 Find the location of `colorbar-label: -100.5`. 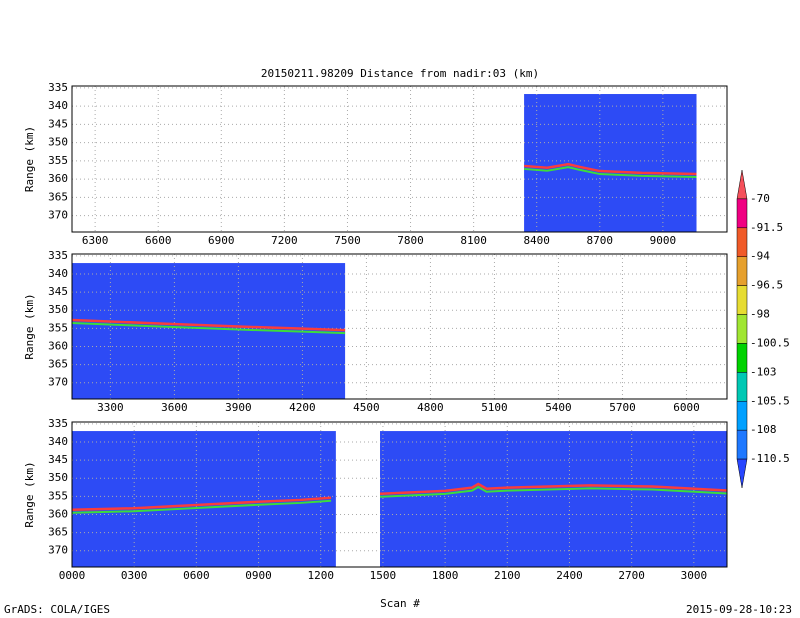

colorbar-label: -100.5 is located at coordinates (770, 342).